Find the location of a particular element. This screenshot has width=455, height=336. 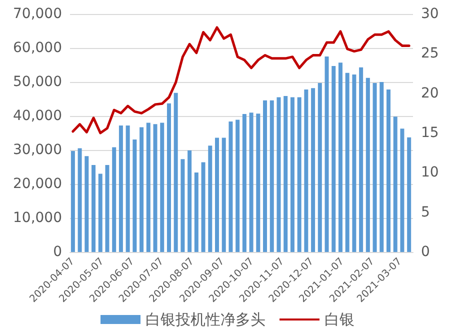

y-tick-label: 70,000 is located at coordinates (37, 14).